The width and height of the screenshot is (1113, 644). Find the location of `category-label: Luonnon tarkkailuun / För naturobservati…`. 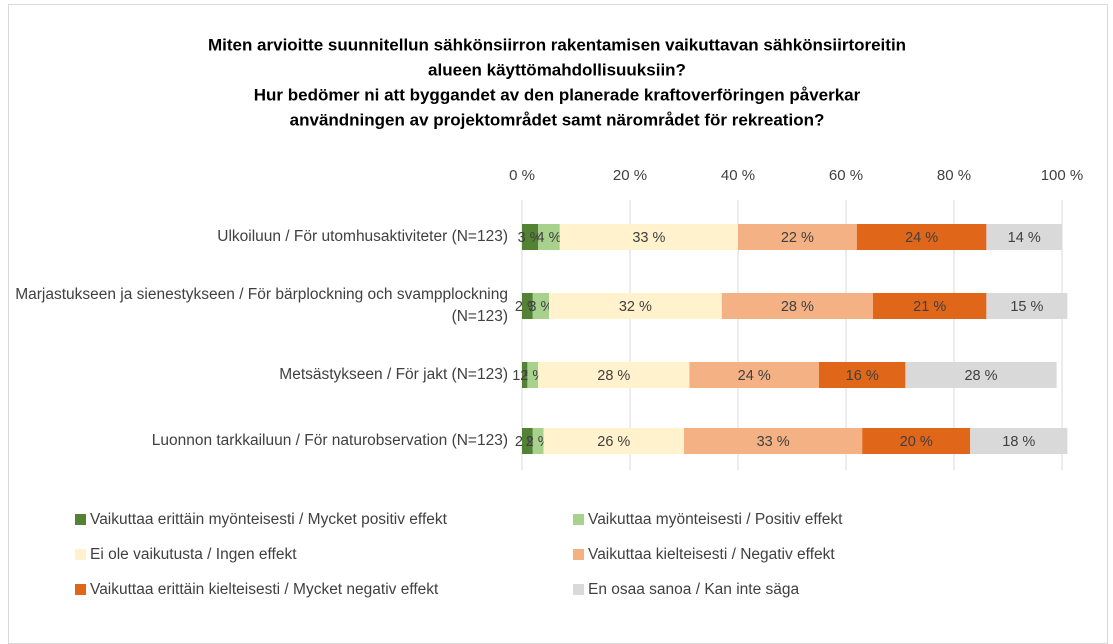

category-label: Luonnon tarkkailuun / För naturobservati… is located at coordinates (329, 440).